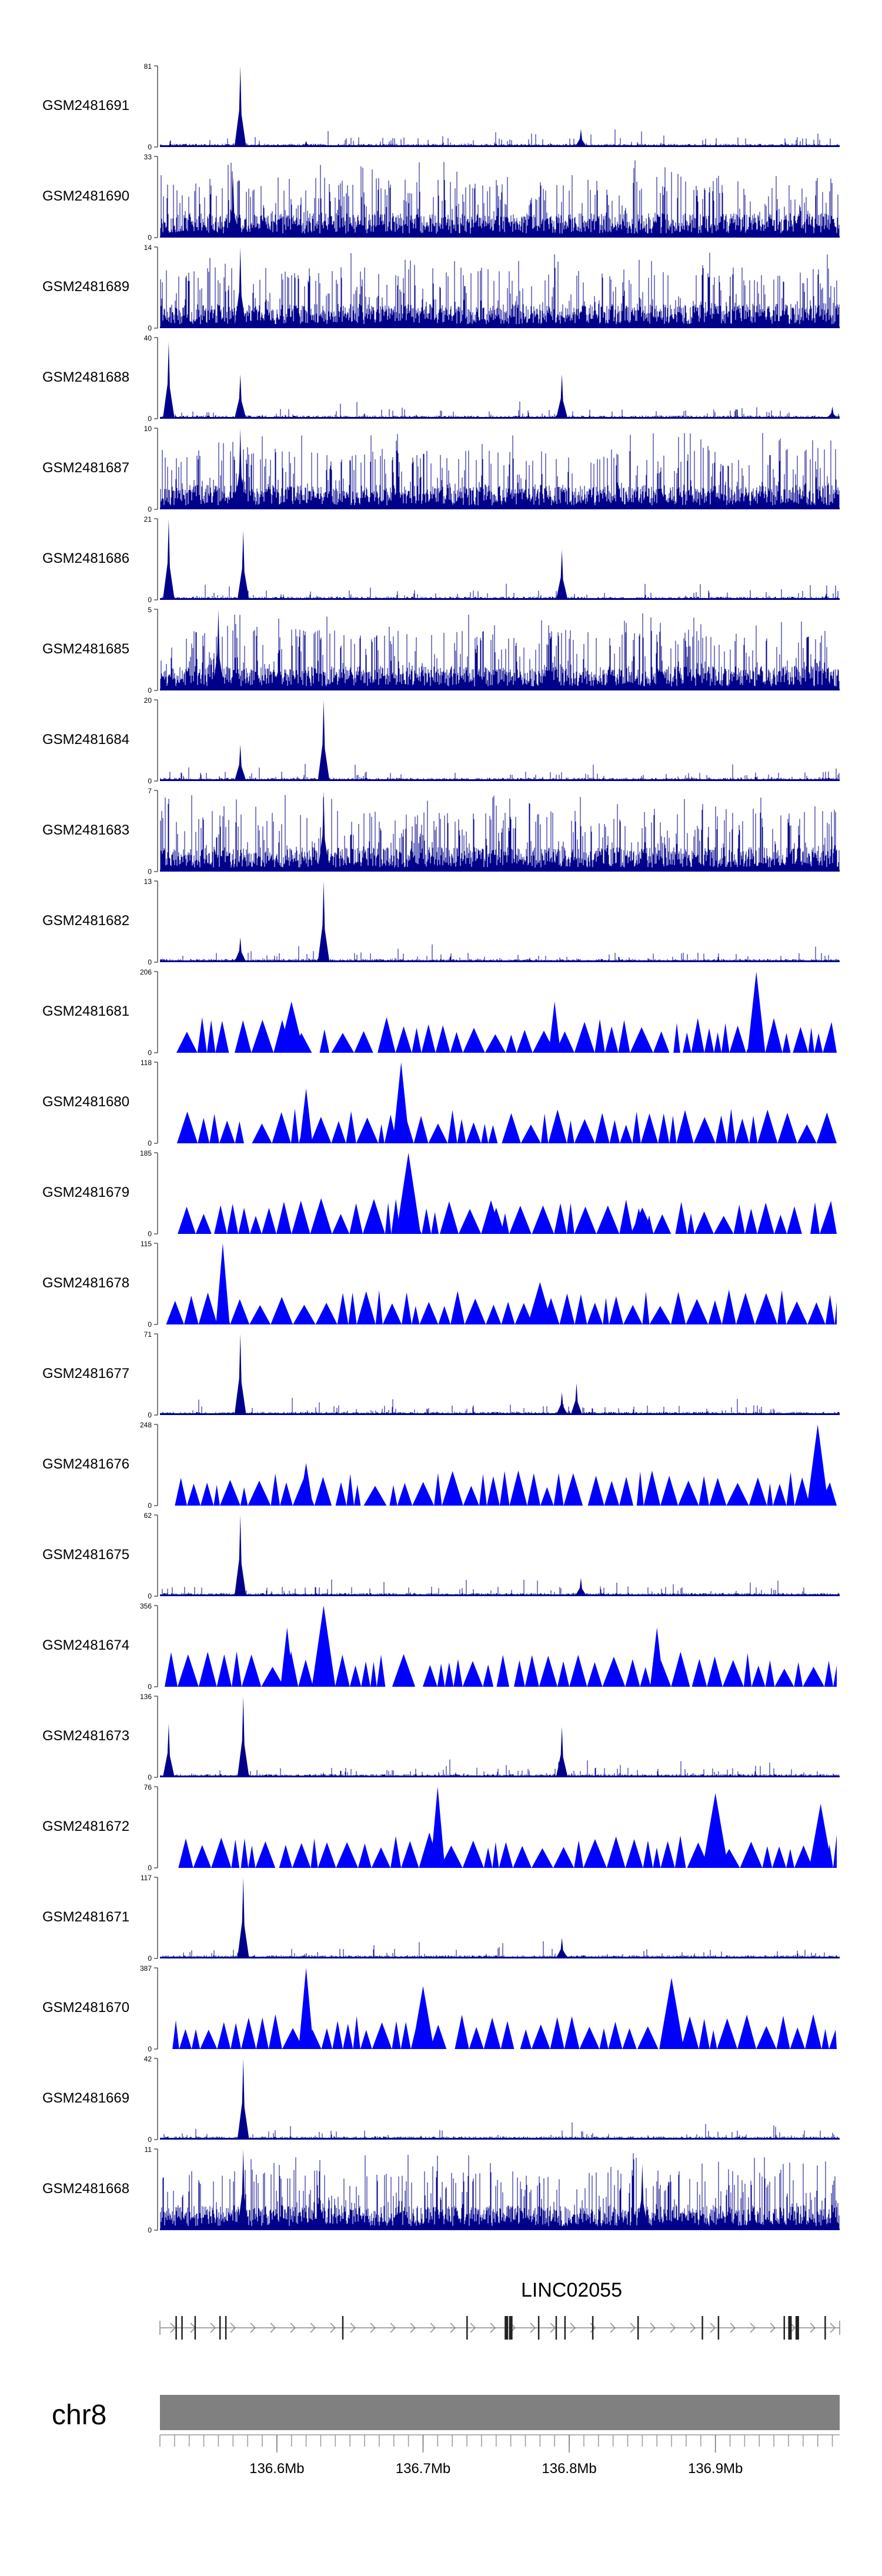  I want to click on track-gsm2481672: GSM2481672 76 0, so click(439, 1827).